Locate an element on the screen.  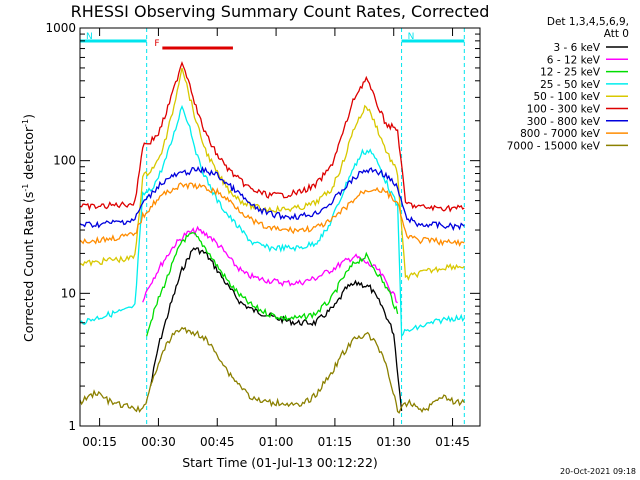
x-axis-label: Start Time (01-Jul-13 00:12:22) is located at coordinates (280, 462).